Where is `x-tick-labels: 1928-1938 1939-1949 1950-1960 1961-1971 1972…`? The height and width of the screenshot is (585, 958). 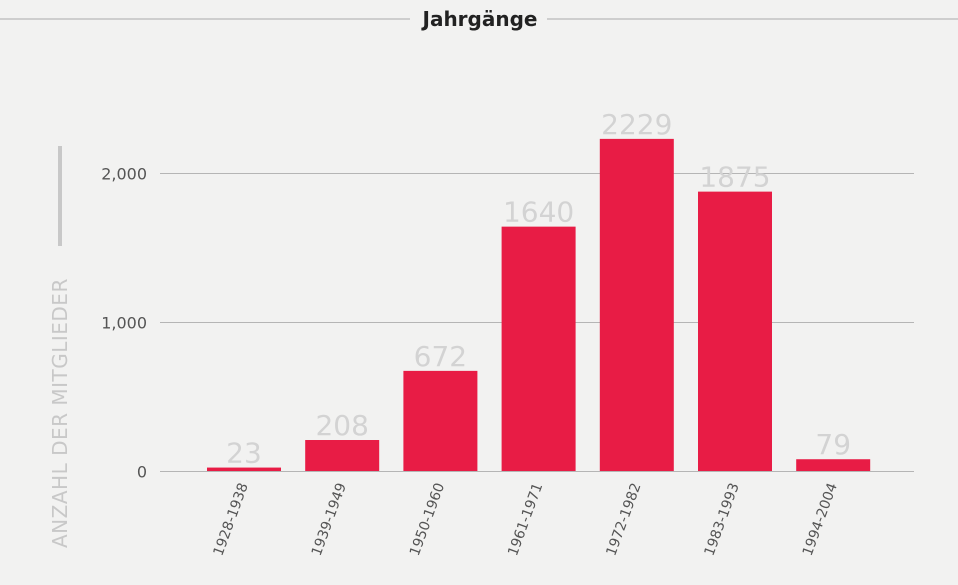
x-tick-labels: 1928-1938 1939-1949 1950-1960 1961-1971 1972… is located at coordinates (526, 519).